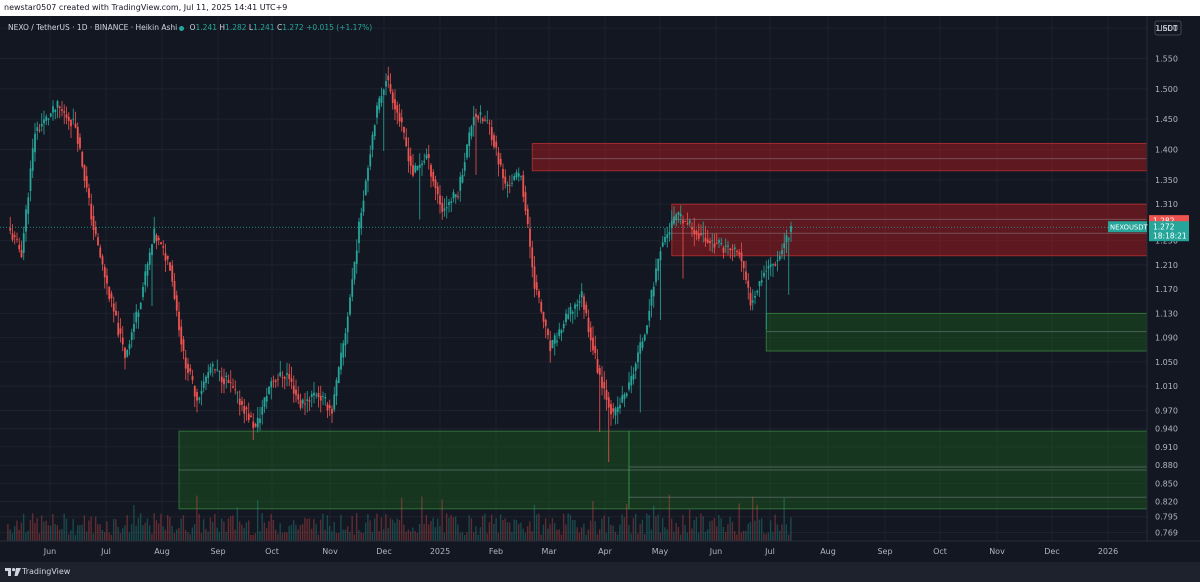  I want to click on tradingview-logo-icon, so click(13, 572).